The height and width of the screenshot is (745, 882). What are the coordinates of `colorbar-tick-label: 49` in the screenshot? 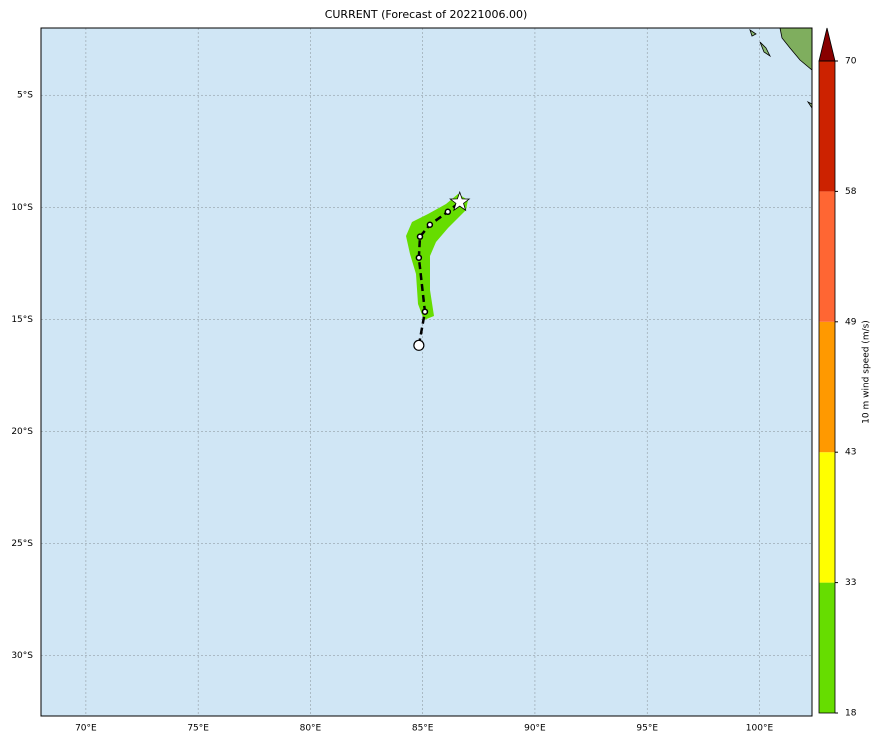 It's located at (851, 322).